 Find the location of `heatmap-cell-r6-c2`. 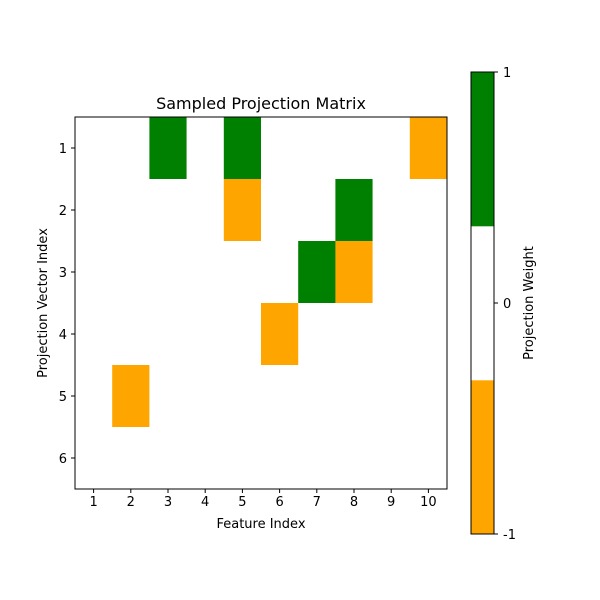

heatmap-cell-r6-c2 is located at coordinates (131, 458).